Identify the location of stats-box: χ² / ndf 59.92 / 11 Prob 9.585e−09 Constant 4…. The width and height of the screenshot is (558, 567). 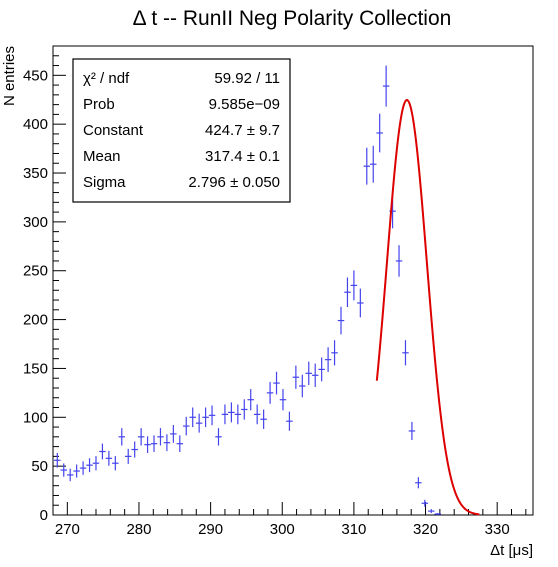
(181, 130).